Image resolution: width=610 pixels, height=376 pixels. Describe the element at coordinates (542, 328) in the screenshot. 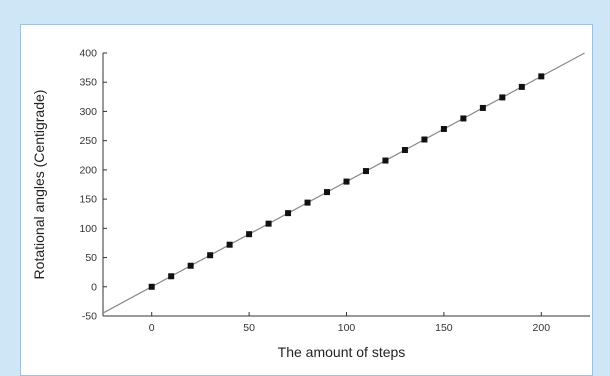

I see `x-tick-label: 200` at that location.